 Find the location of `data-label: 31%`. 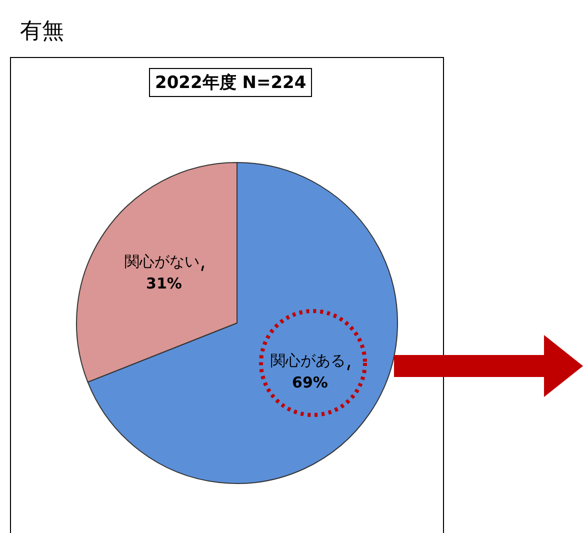

data-label: 31% is located at coordinates (164, 283).